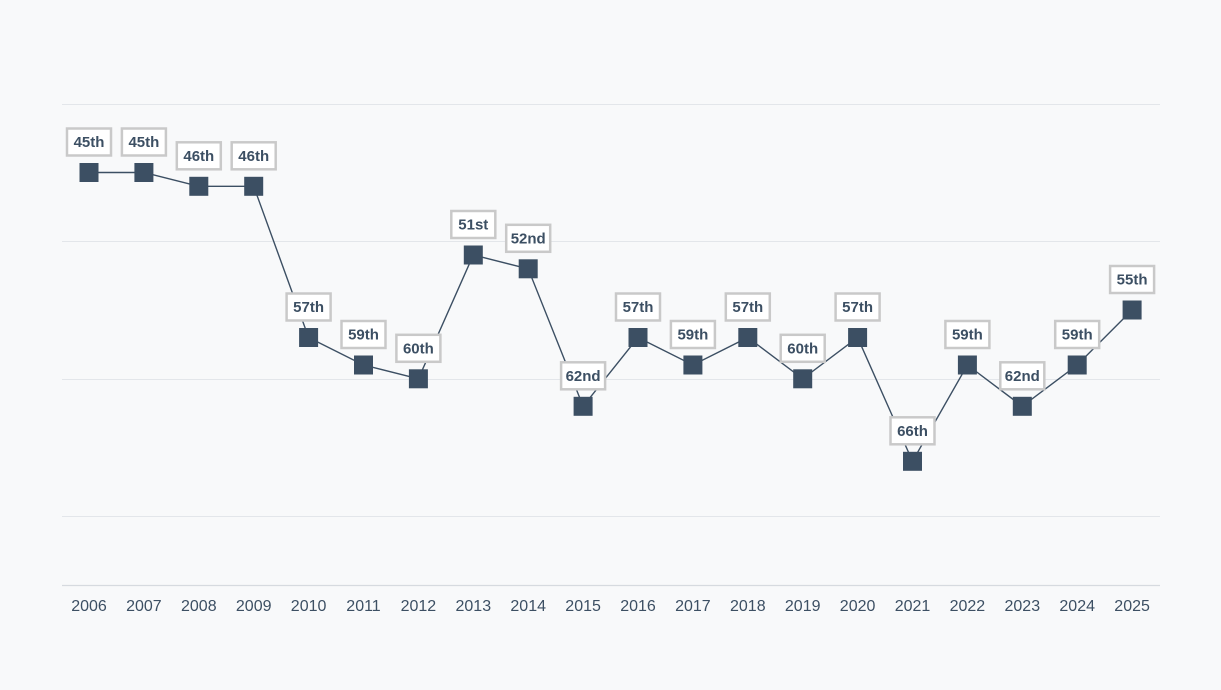 This screenshot has width=1221, height=690. Describe the element at coordinates (748, 606) in the screenshot. I see `x-tick-label: 2018` at that location.